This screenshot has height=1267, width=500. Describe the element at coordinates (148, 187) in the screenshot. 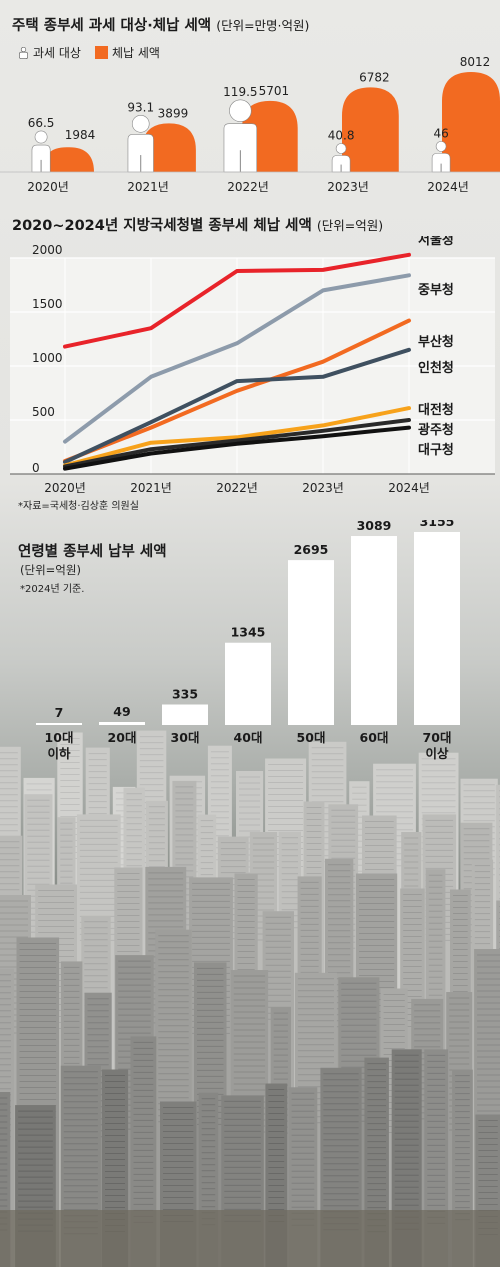

I see `year-label: 2021년` at that location.